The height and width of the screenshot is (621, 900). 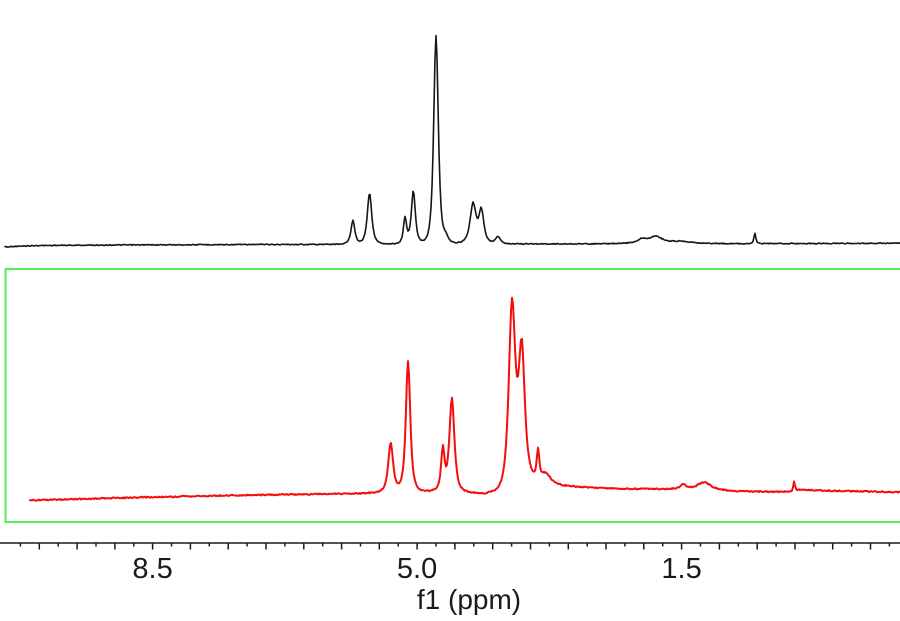 I want to click on axis-tick-label-8-5: 8.5, so click(x=152, y=569).